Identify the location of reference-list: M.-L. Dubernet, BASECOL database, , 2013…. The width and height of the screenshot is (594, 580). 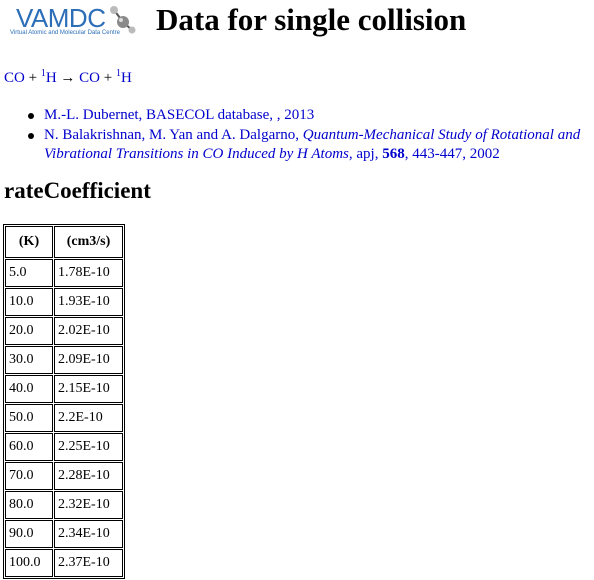
(297, 135).